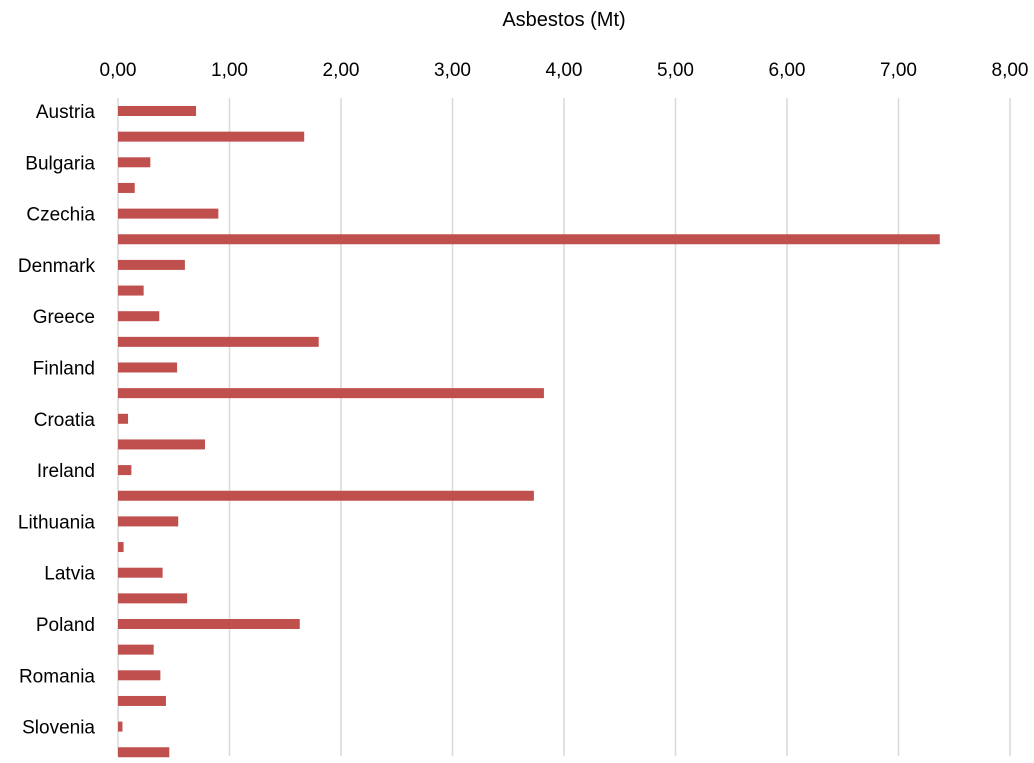 This screenshot has width=1034, height=763. What do you see at coordinates (898, 70) in the screenshot?
I see `x-tick-label: 7,00` at bounding box center [898, 70].